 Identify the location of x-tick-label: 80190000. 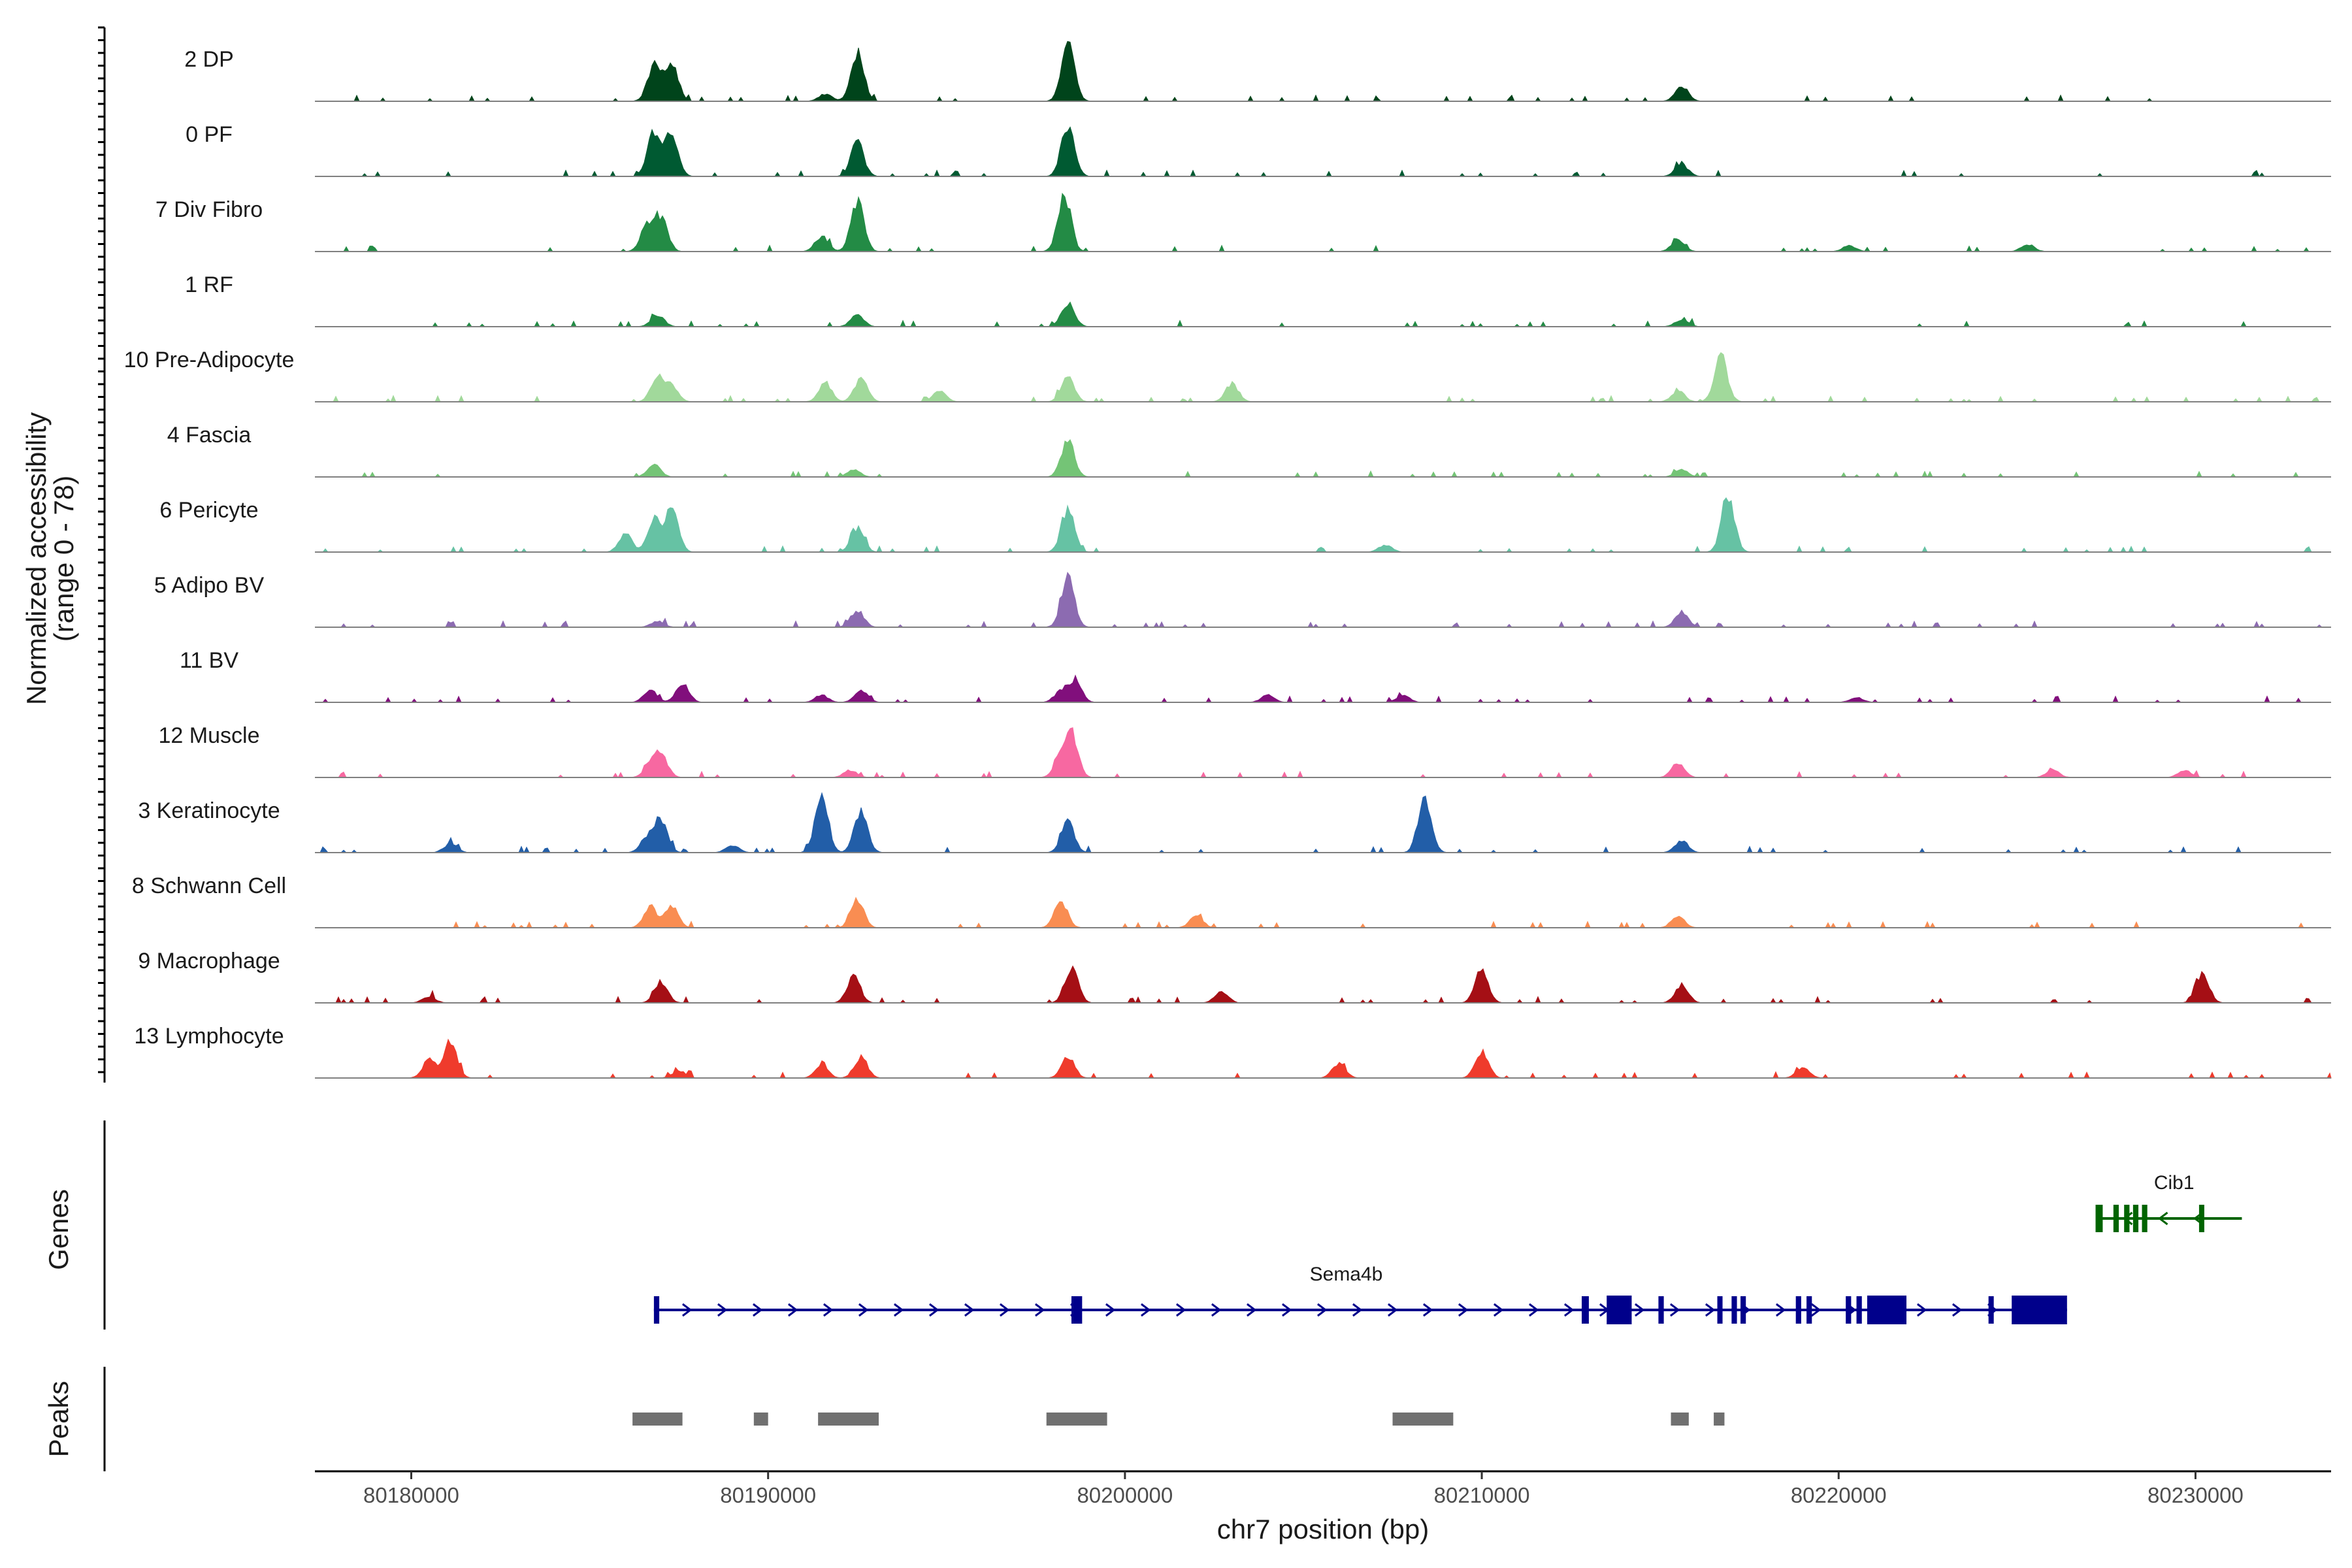
(768, 1495).